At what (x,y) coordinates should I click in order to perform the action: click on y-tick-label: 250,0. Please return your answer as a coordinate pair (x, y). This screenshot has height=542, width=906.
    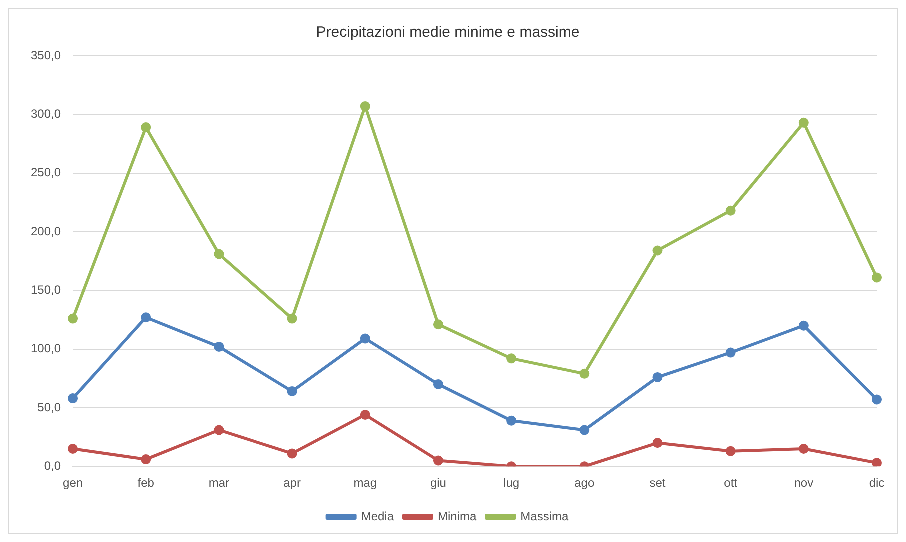
    Looking at the image, I should click on (46, 173).